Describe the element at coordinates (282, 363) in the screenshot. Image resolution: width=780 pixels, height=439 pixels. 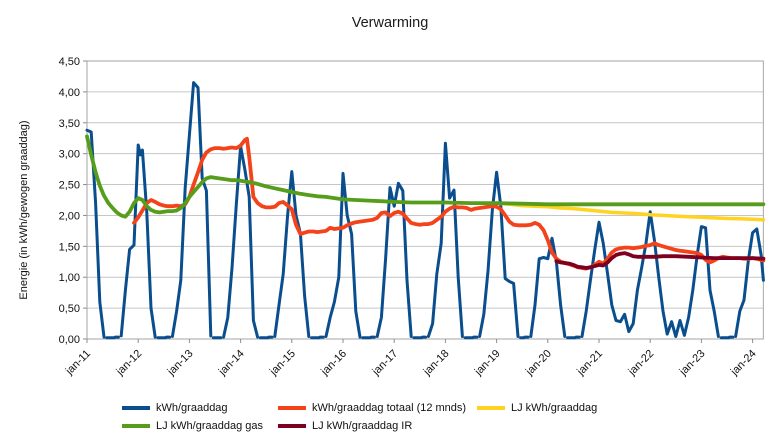
I see `x-axis-tick-label: jan-15` at that location.